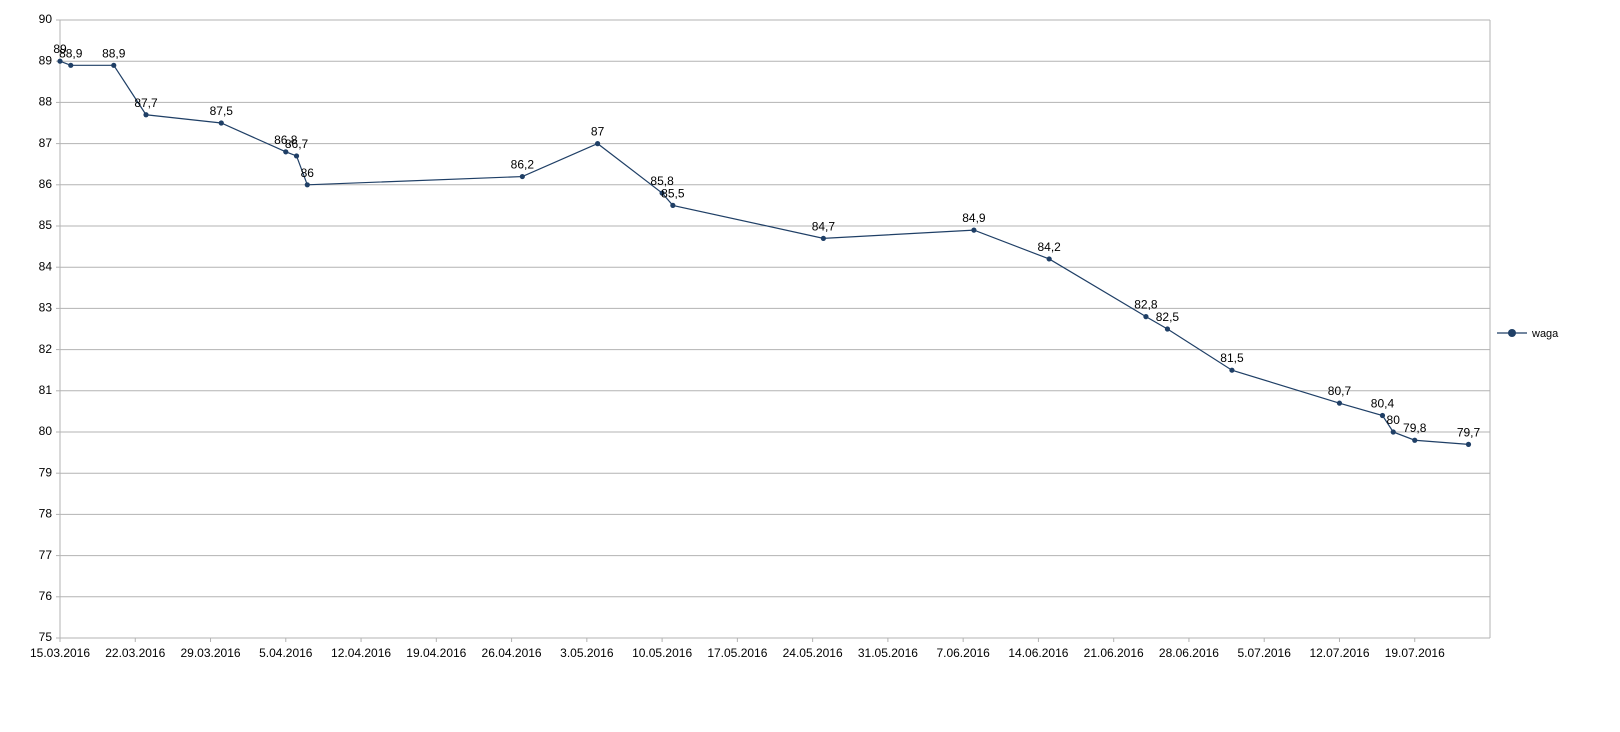 The image size is (1620, 732). Describe the element at coordinates (587, 653) in the screenshot. I see `x-tick-label: 3.05.2016` at that location.